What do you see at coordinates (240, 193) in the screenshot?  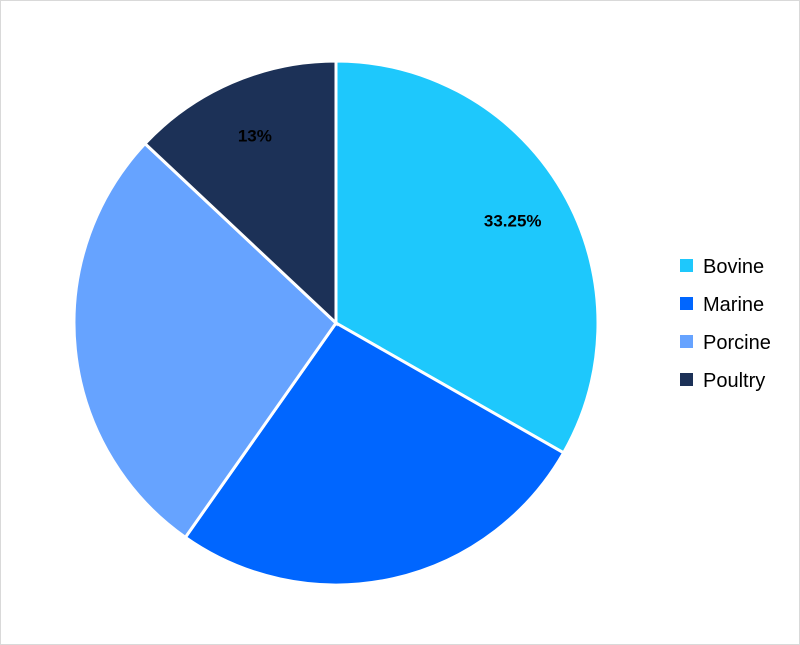 I see `pie-slice-poultry` at bounding box center [240, 193].